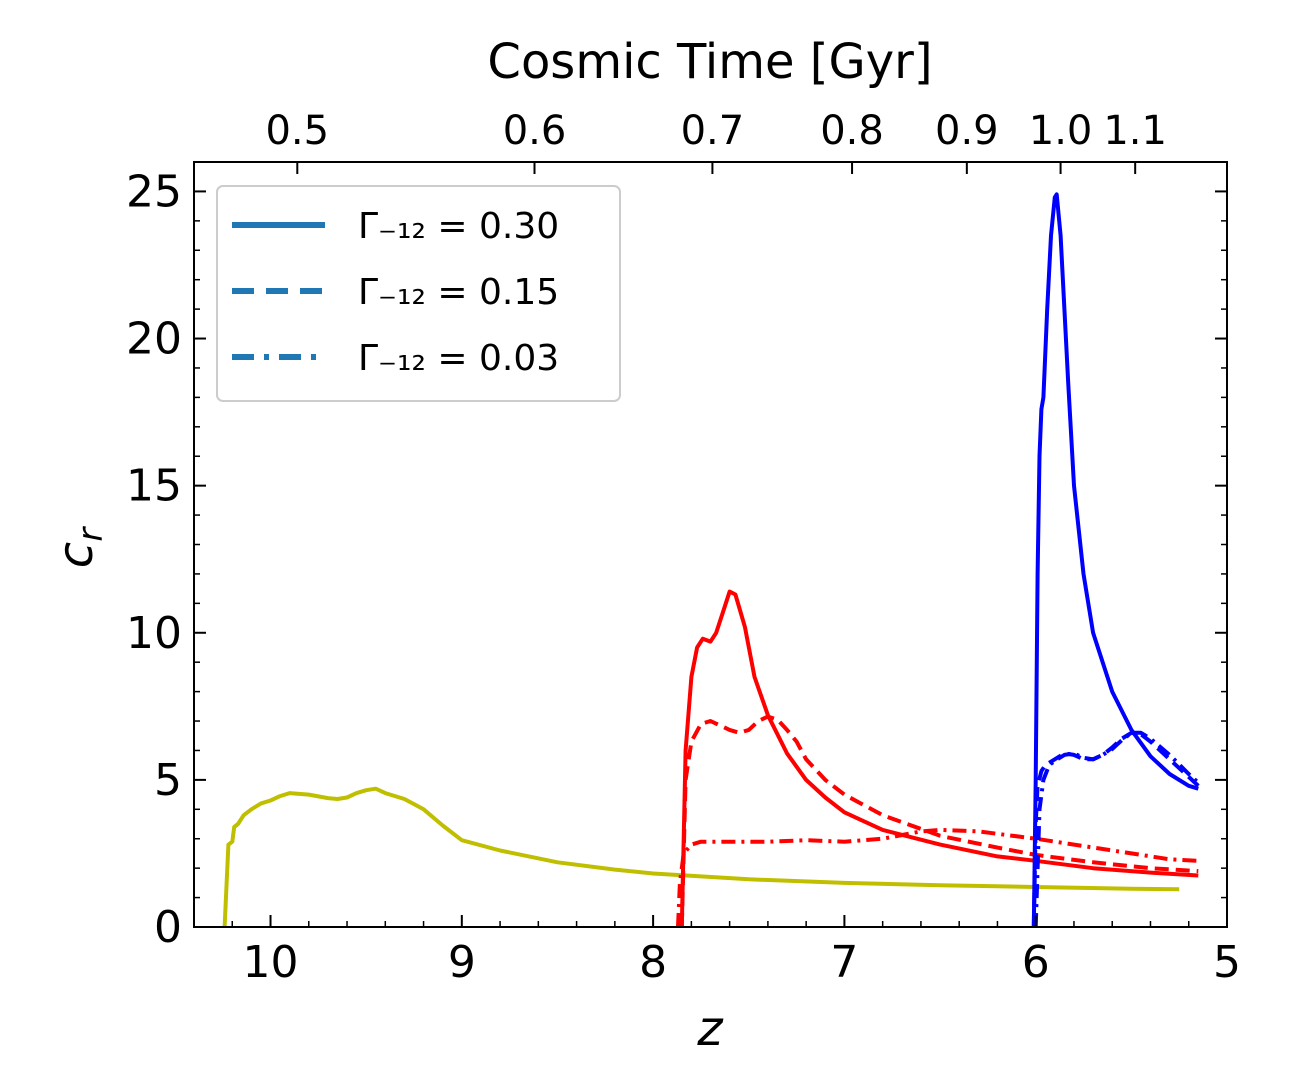 The image size is (1290, 1090). I want to click on y-axis-title-subscript: r, so click(91, 534).